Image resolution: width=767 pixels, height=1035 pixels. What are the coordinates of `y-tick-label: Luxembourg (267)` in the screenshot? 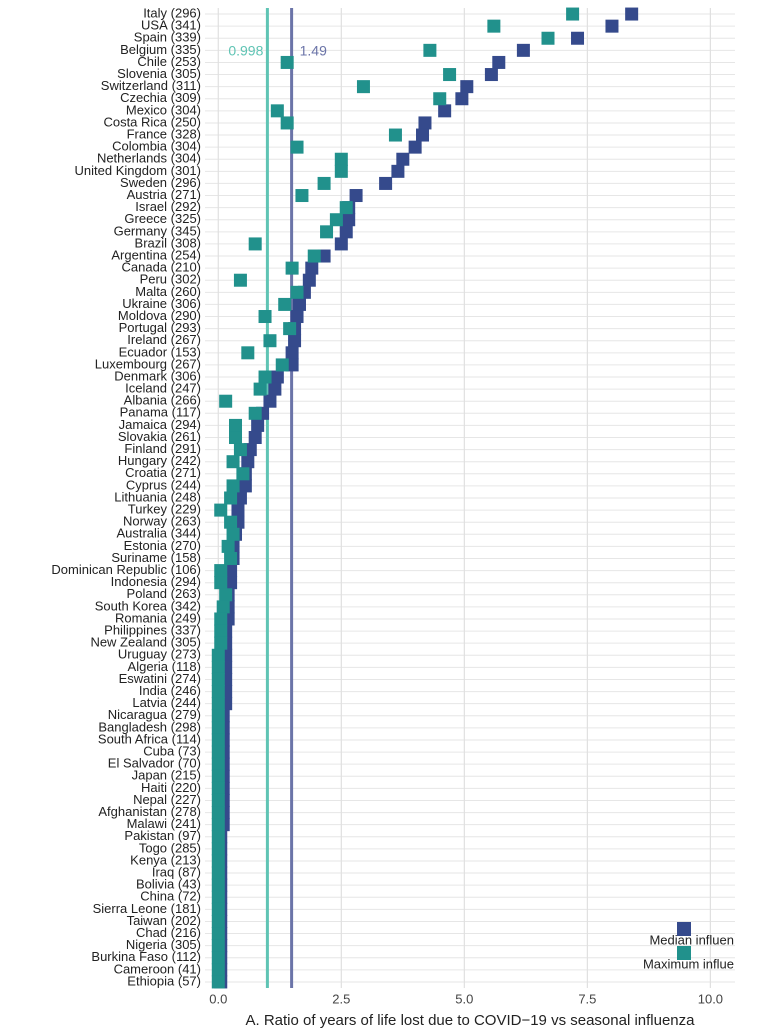 It's located at (148, 363).